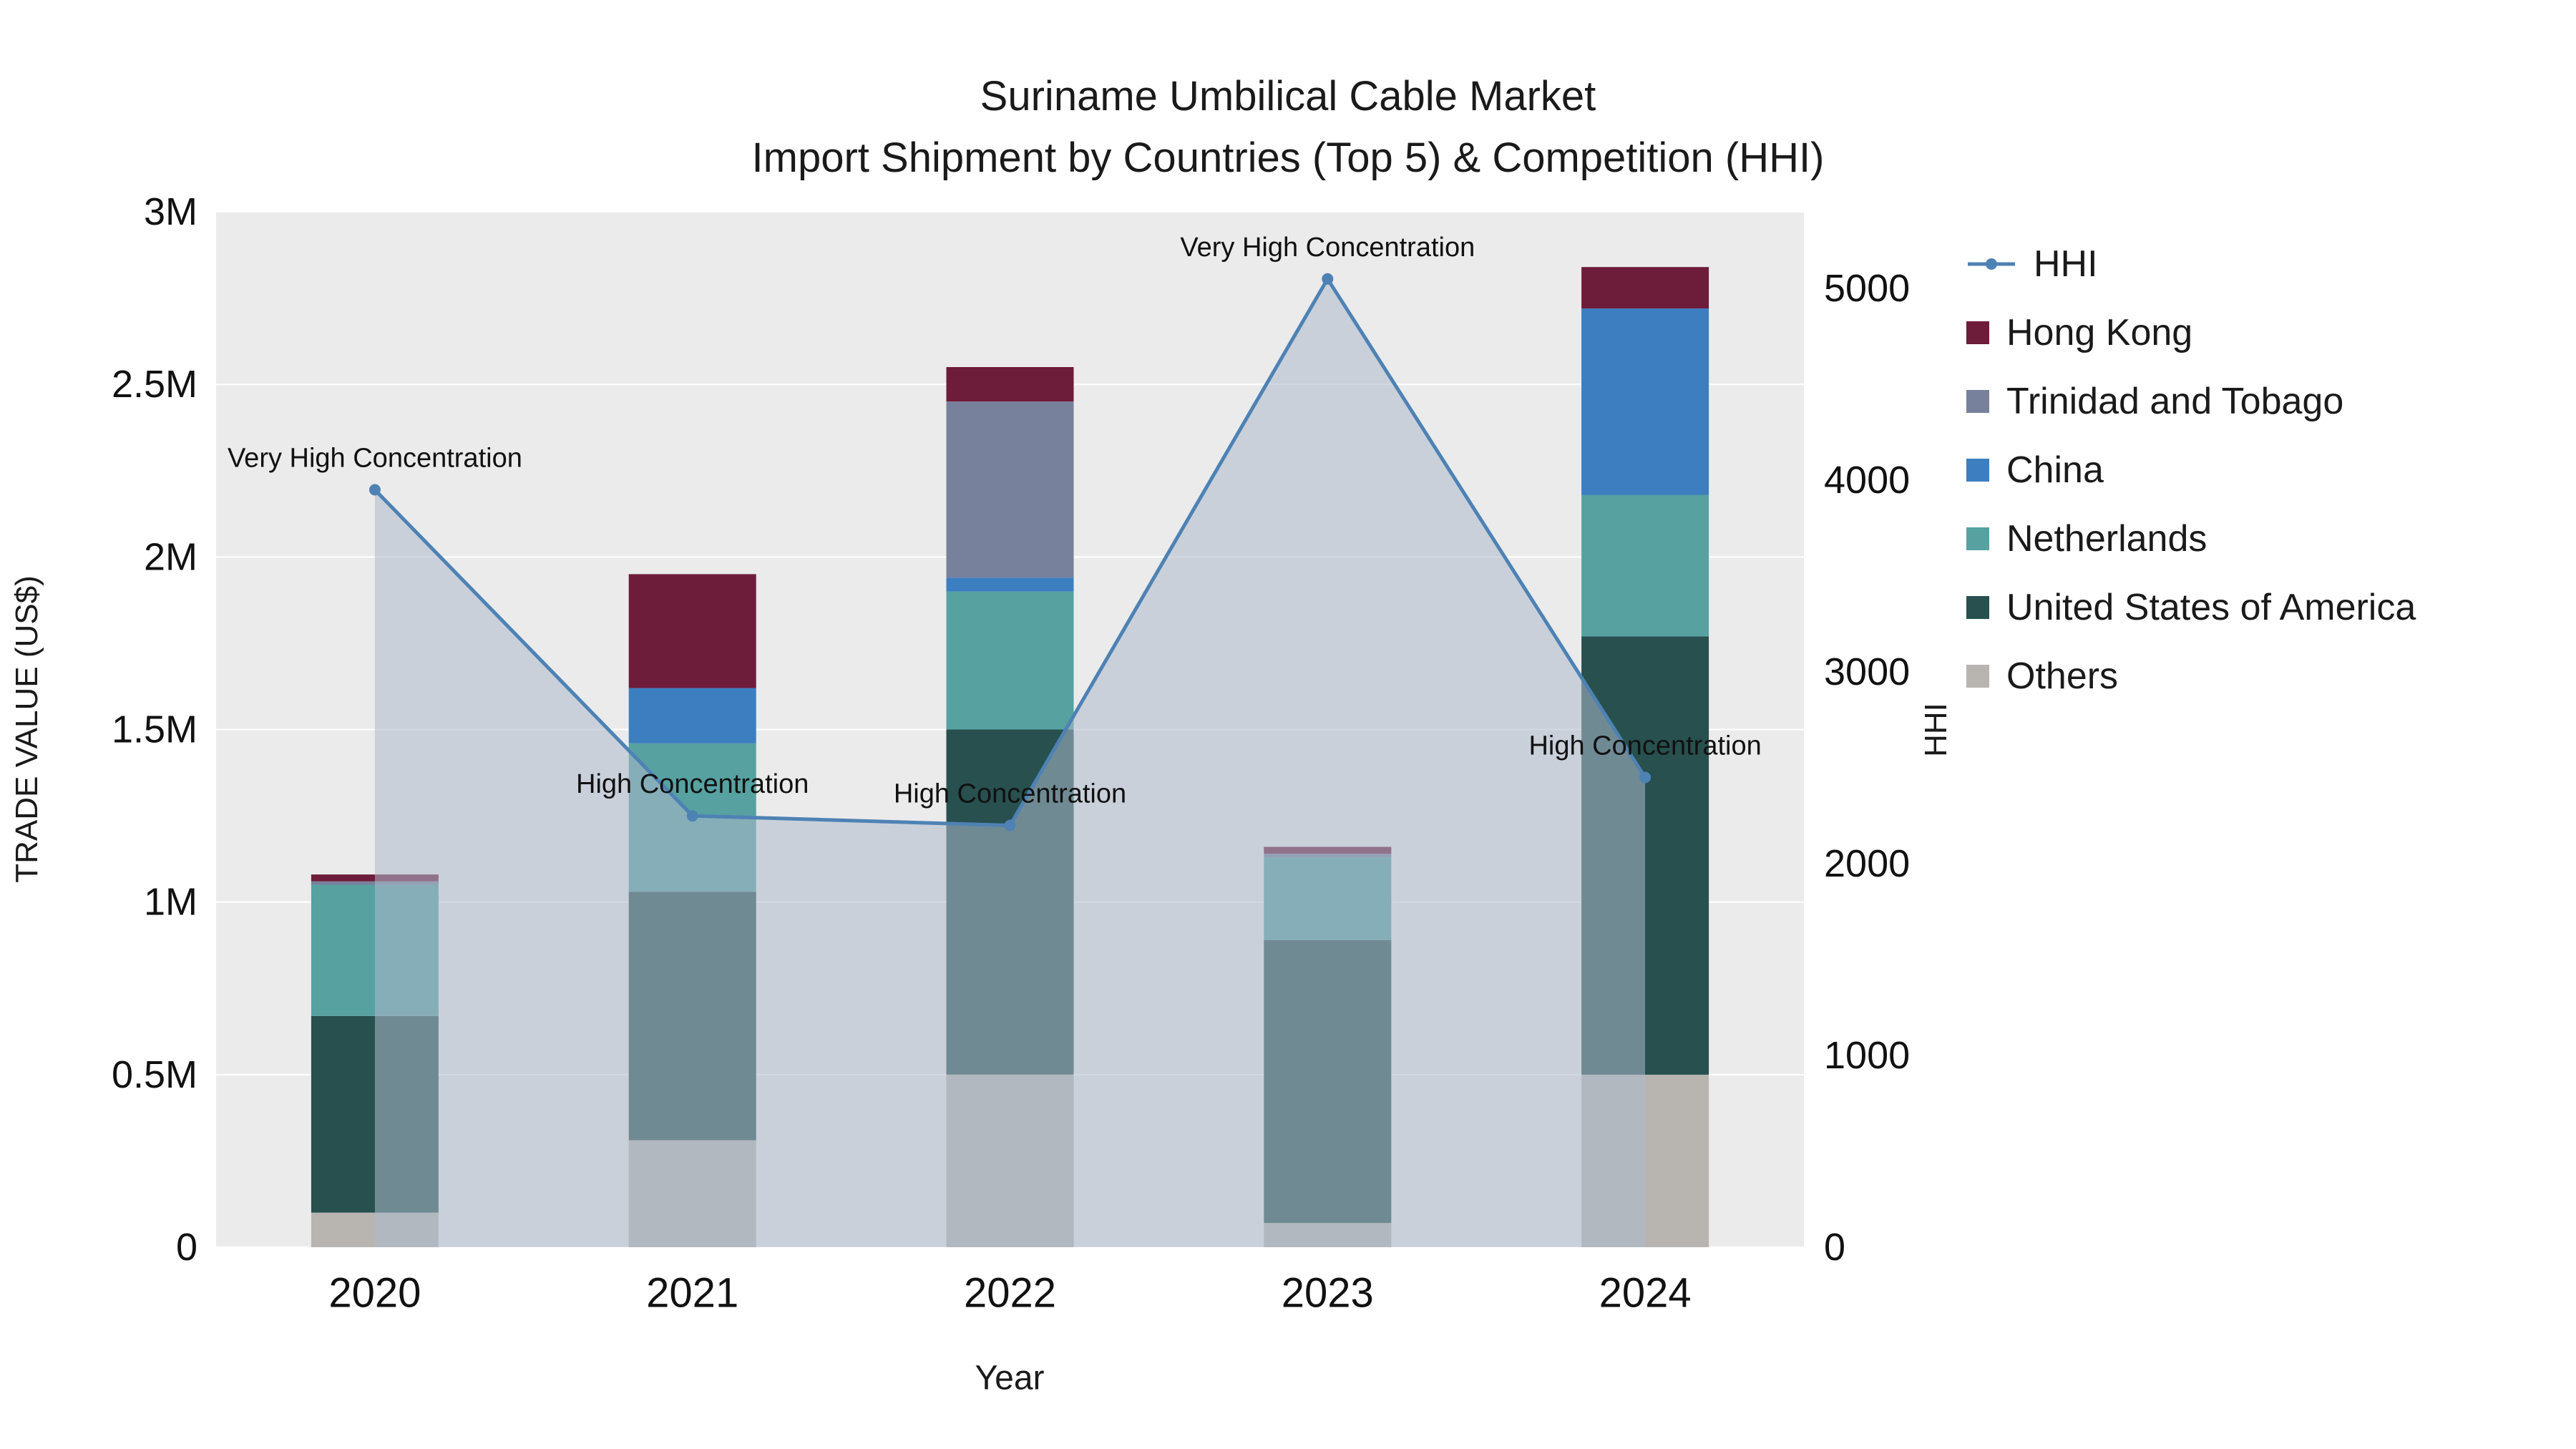 This screenshot has width=2576, height=1449. What do you see at coordinates (2191, 676) in the screenshot?
I see `legend-item-others: Others` at bounding box center [2191, 676].